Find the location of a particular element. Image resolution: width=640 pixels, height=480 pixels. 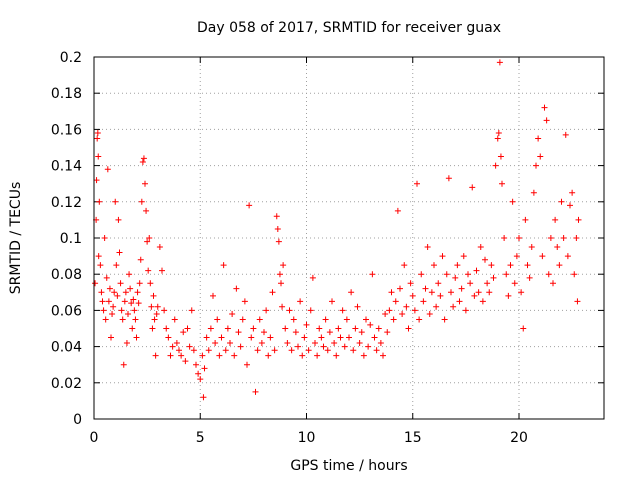

x-tick-label: 0 is located at coordinates (94, 438).